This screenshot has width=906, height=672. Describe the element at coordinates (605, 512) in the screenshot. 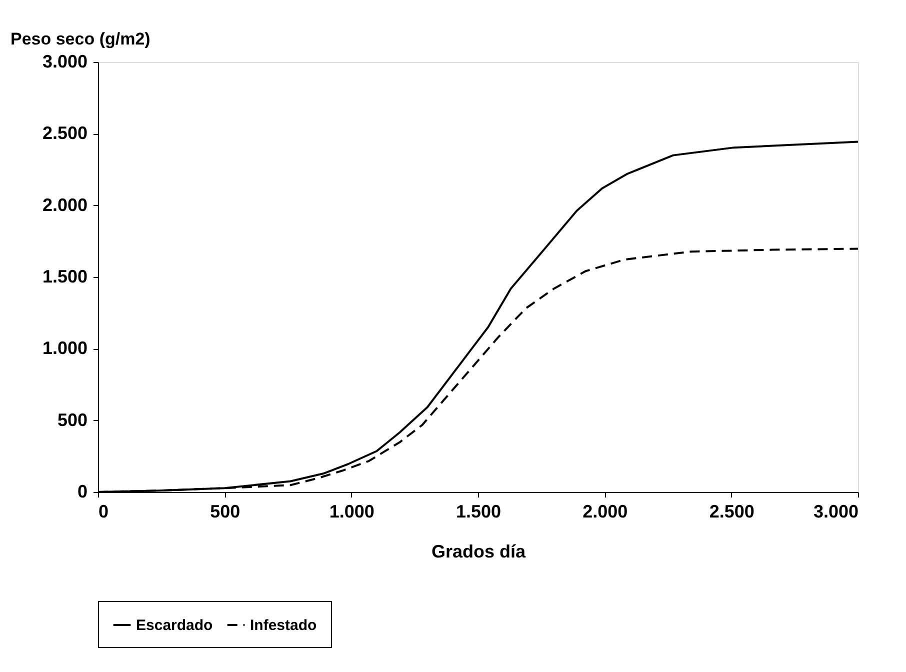

I see `x-tick-label: 2.000` at that location.